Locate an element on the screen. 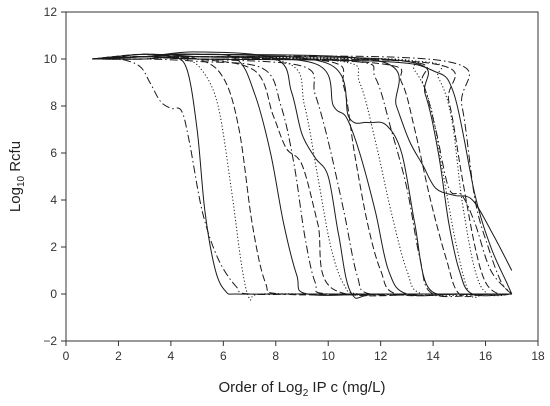 This screenshot has width=550, height=406. x-tick-label: 18 is located at coordinates (538, 356).